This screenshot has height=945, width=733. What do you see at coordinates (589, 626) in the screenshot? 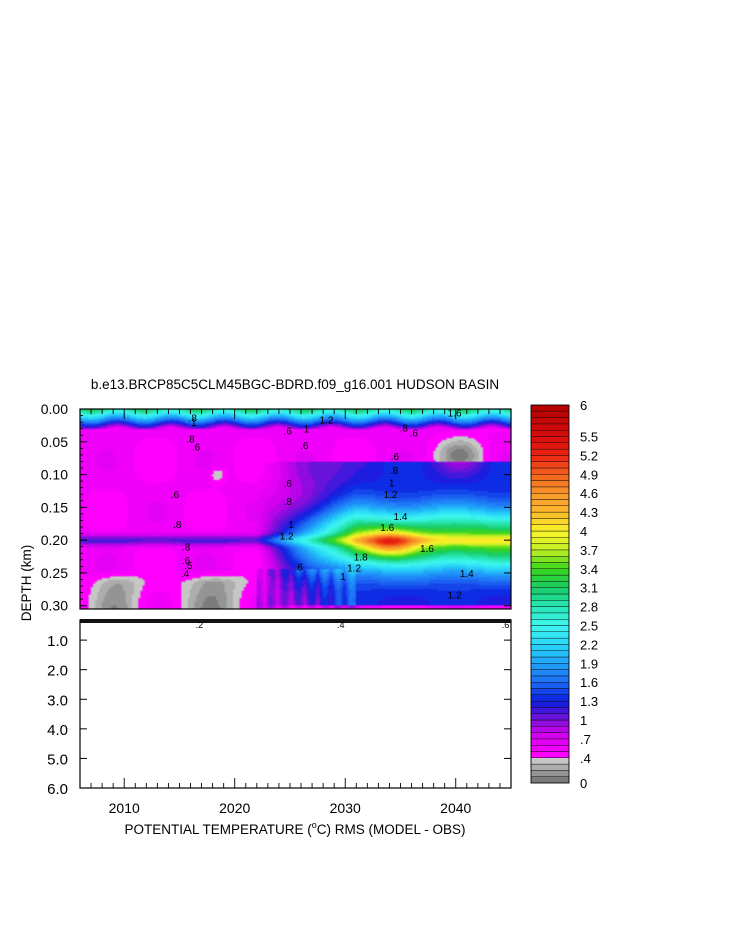
I see `colorbar-label: 2.5` at bounding box center [589, 626].